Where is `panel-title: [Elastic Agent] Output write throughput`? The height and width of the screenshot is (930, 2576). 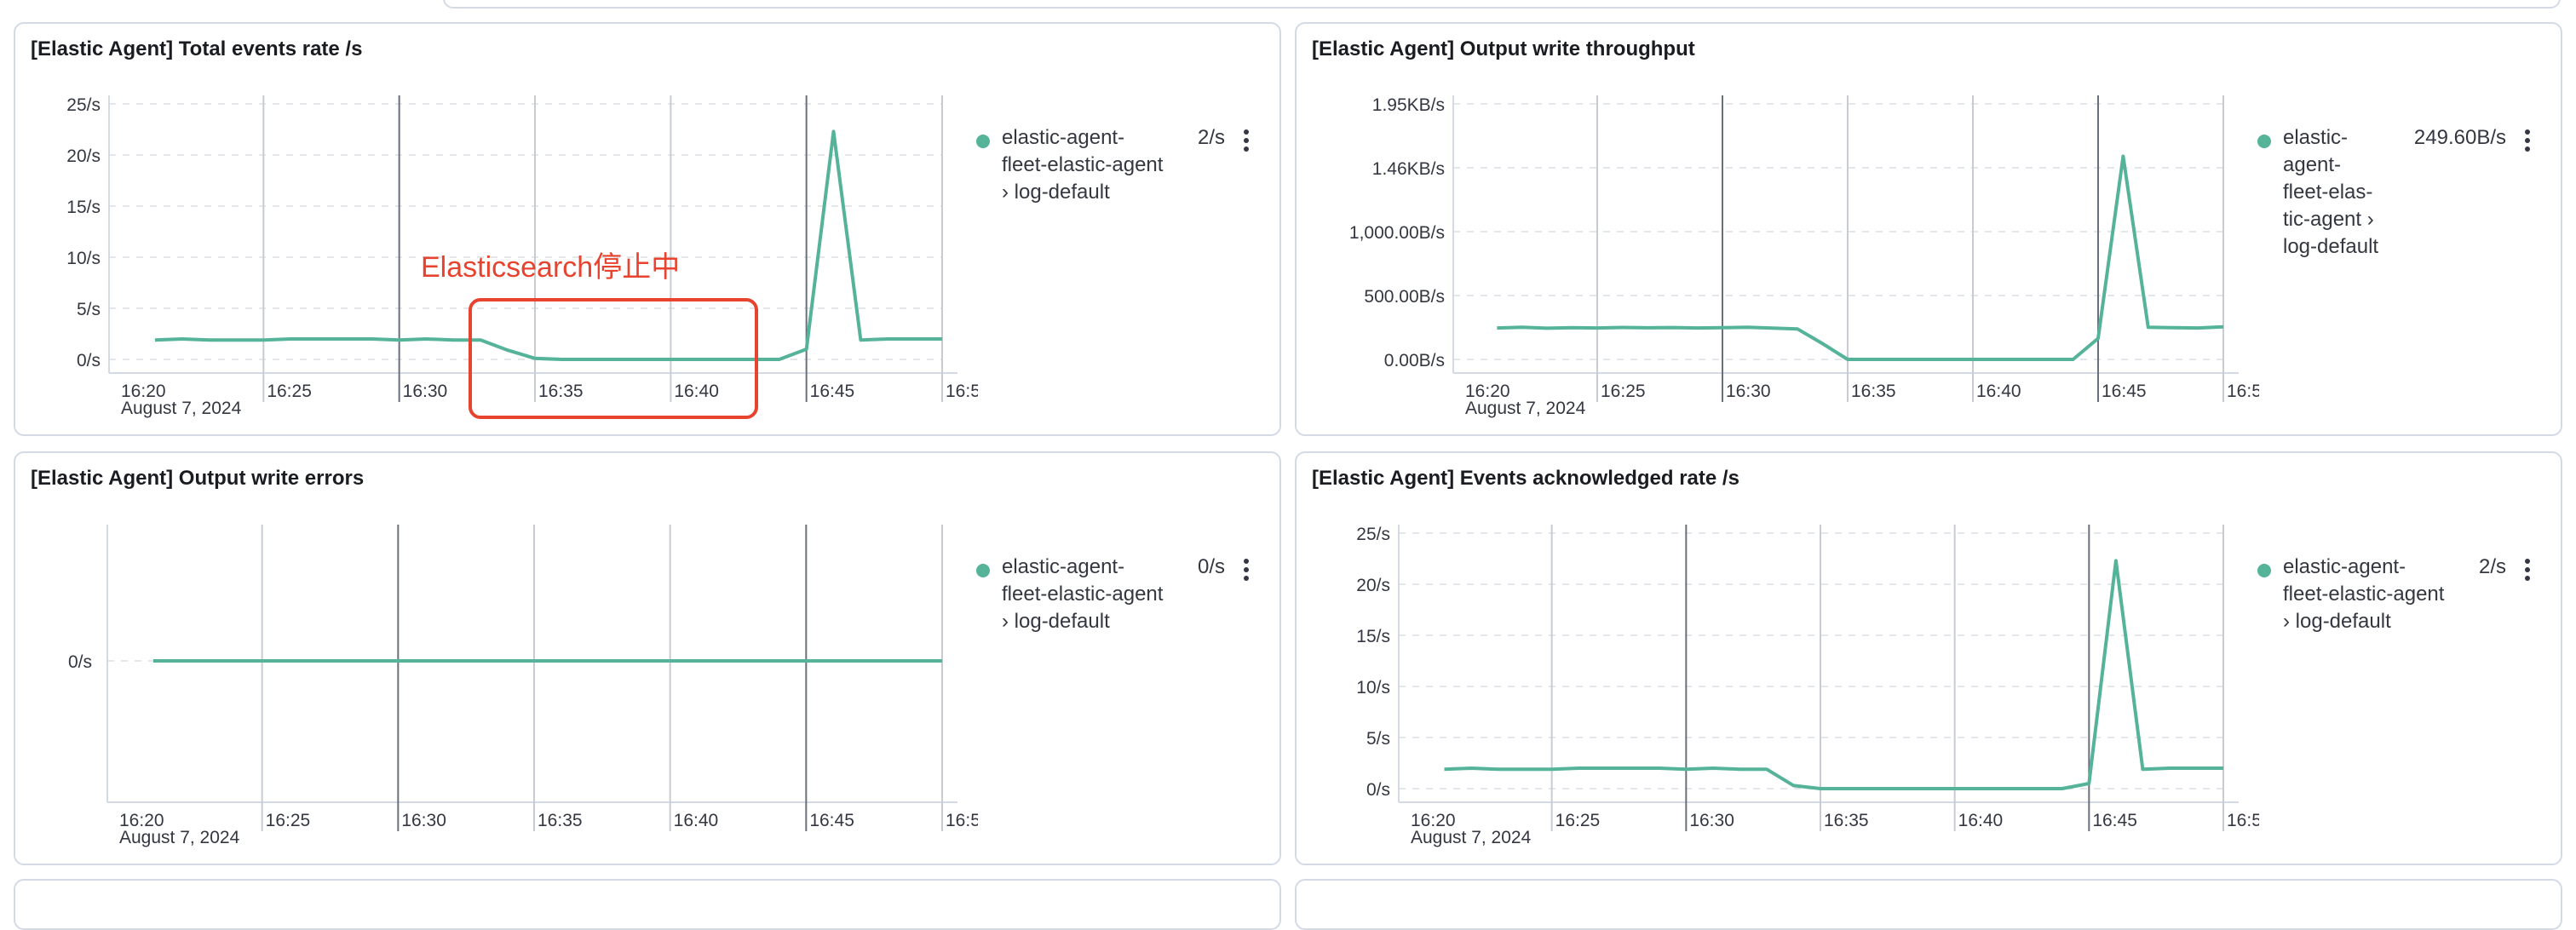
panel-title: [Elastic Agent] Output write throughput is located at coordinates (1504, 48).